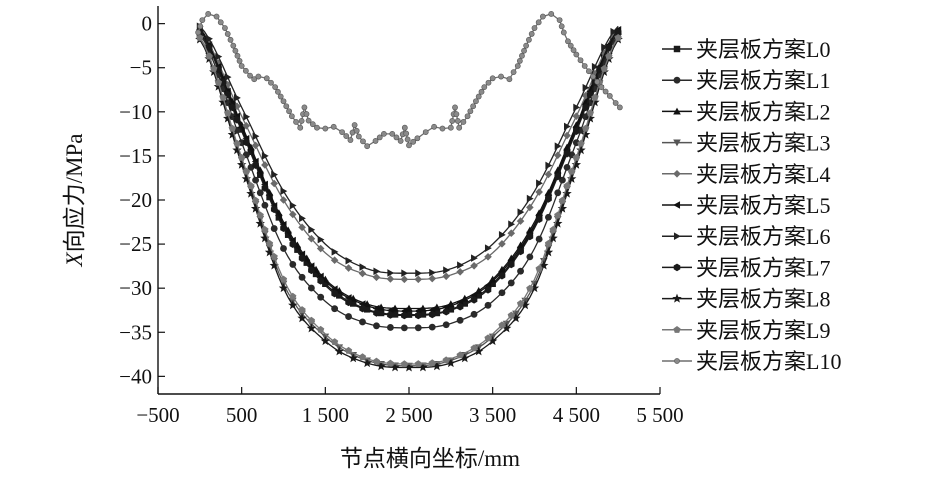  I want to click on legend-item: 夹层板方案L3, so click(746, 143).